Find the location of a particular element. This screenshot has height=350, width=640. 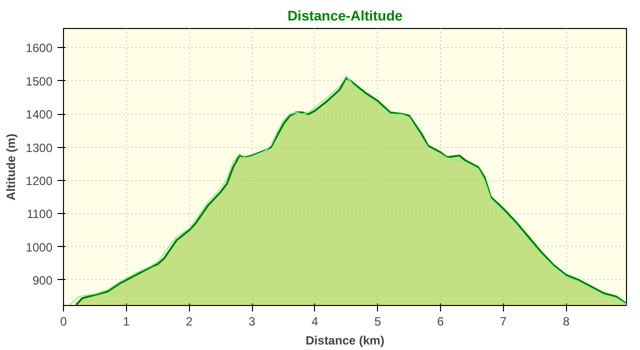

x-tick-label: 3 is located at coordinates (252, 321).